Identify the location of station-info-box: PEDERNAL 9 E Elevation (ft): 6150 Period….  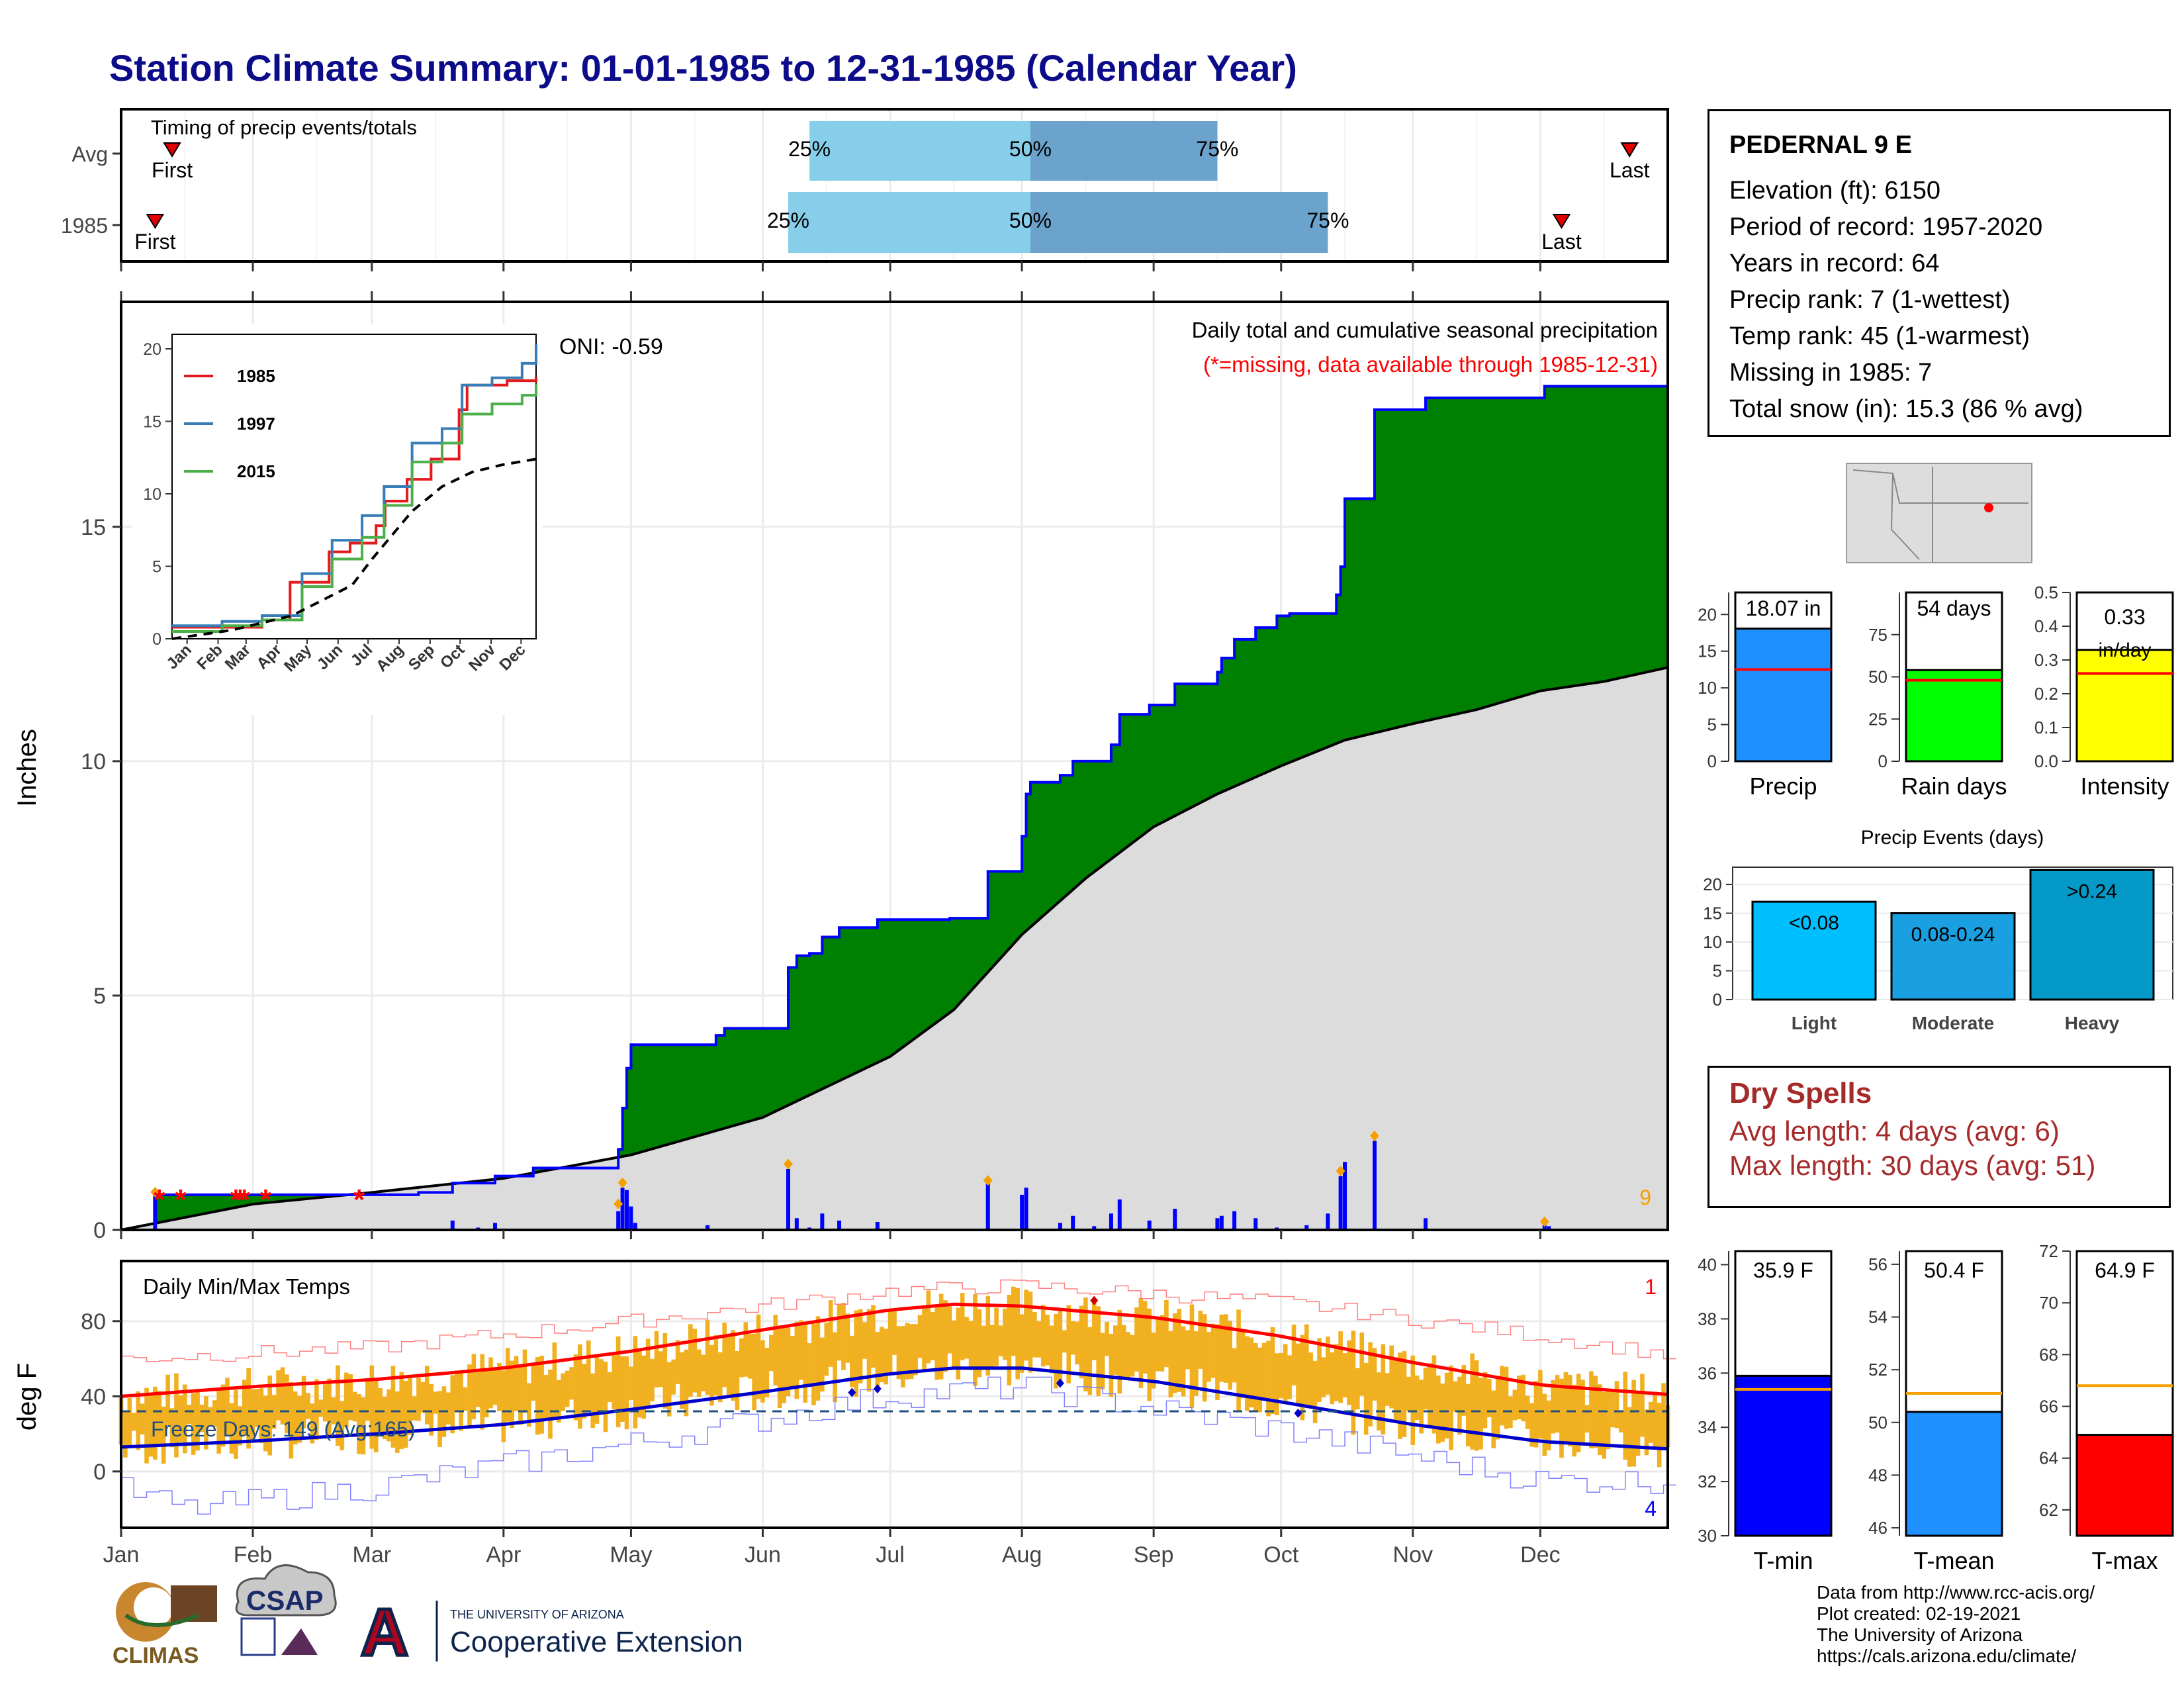
(1939, 273).